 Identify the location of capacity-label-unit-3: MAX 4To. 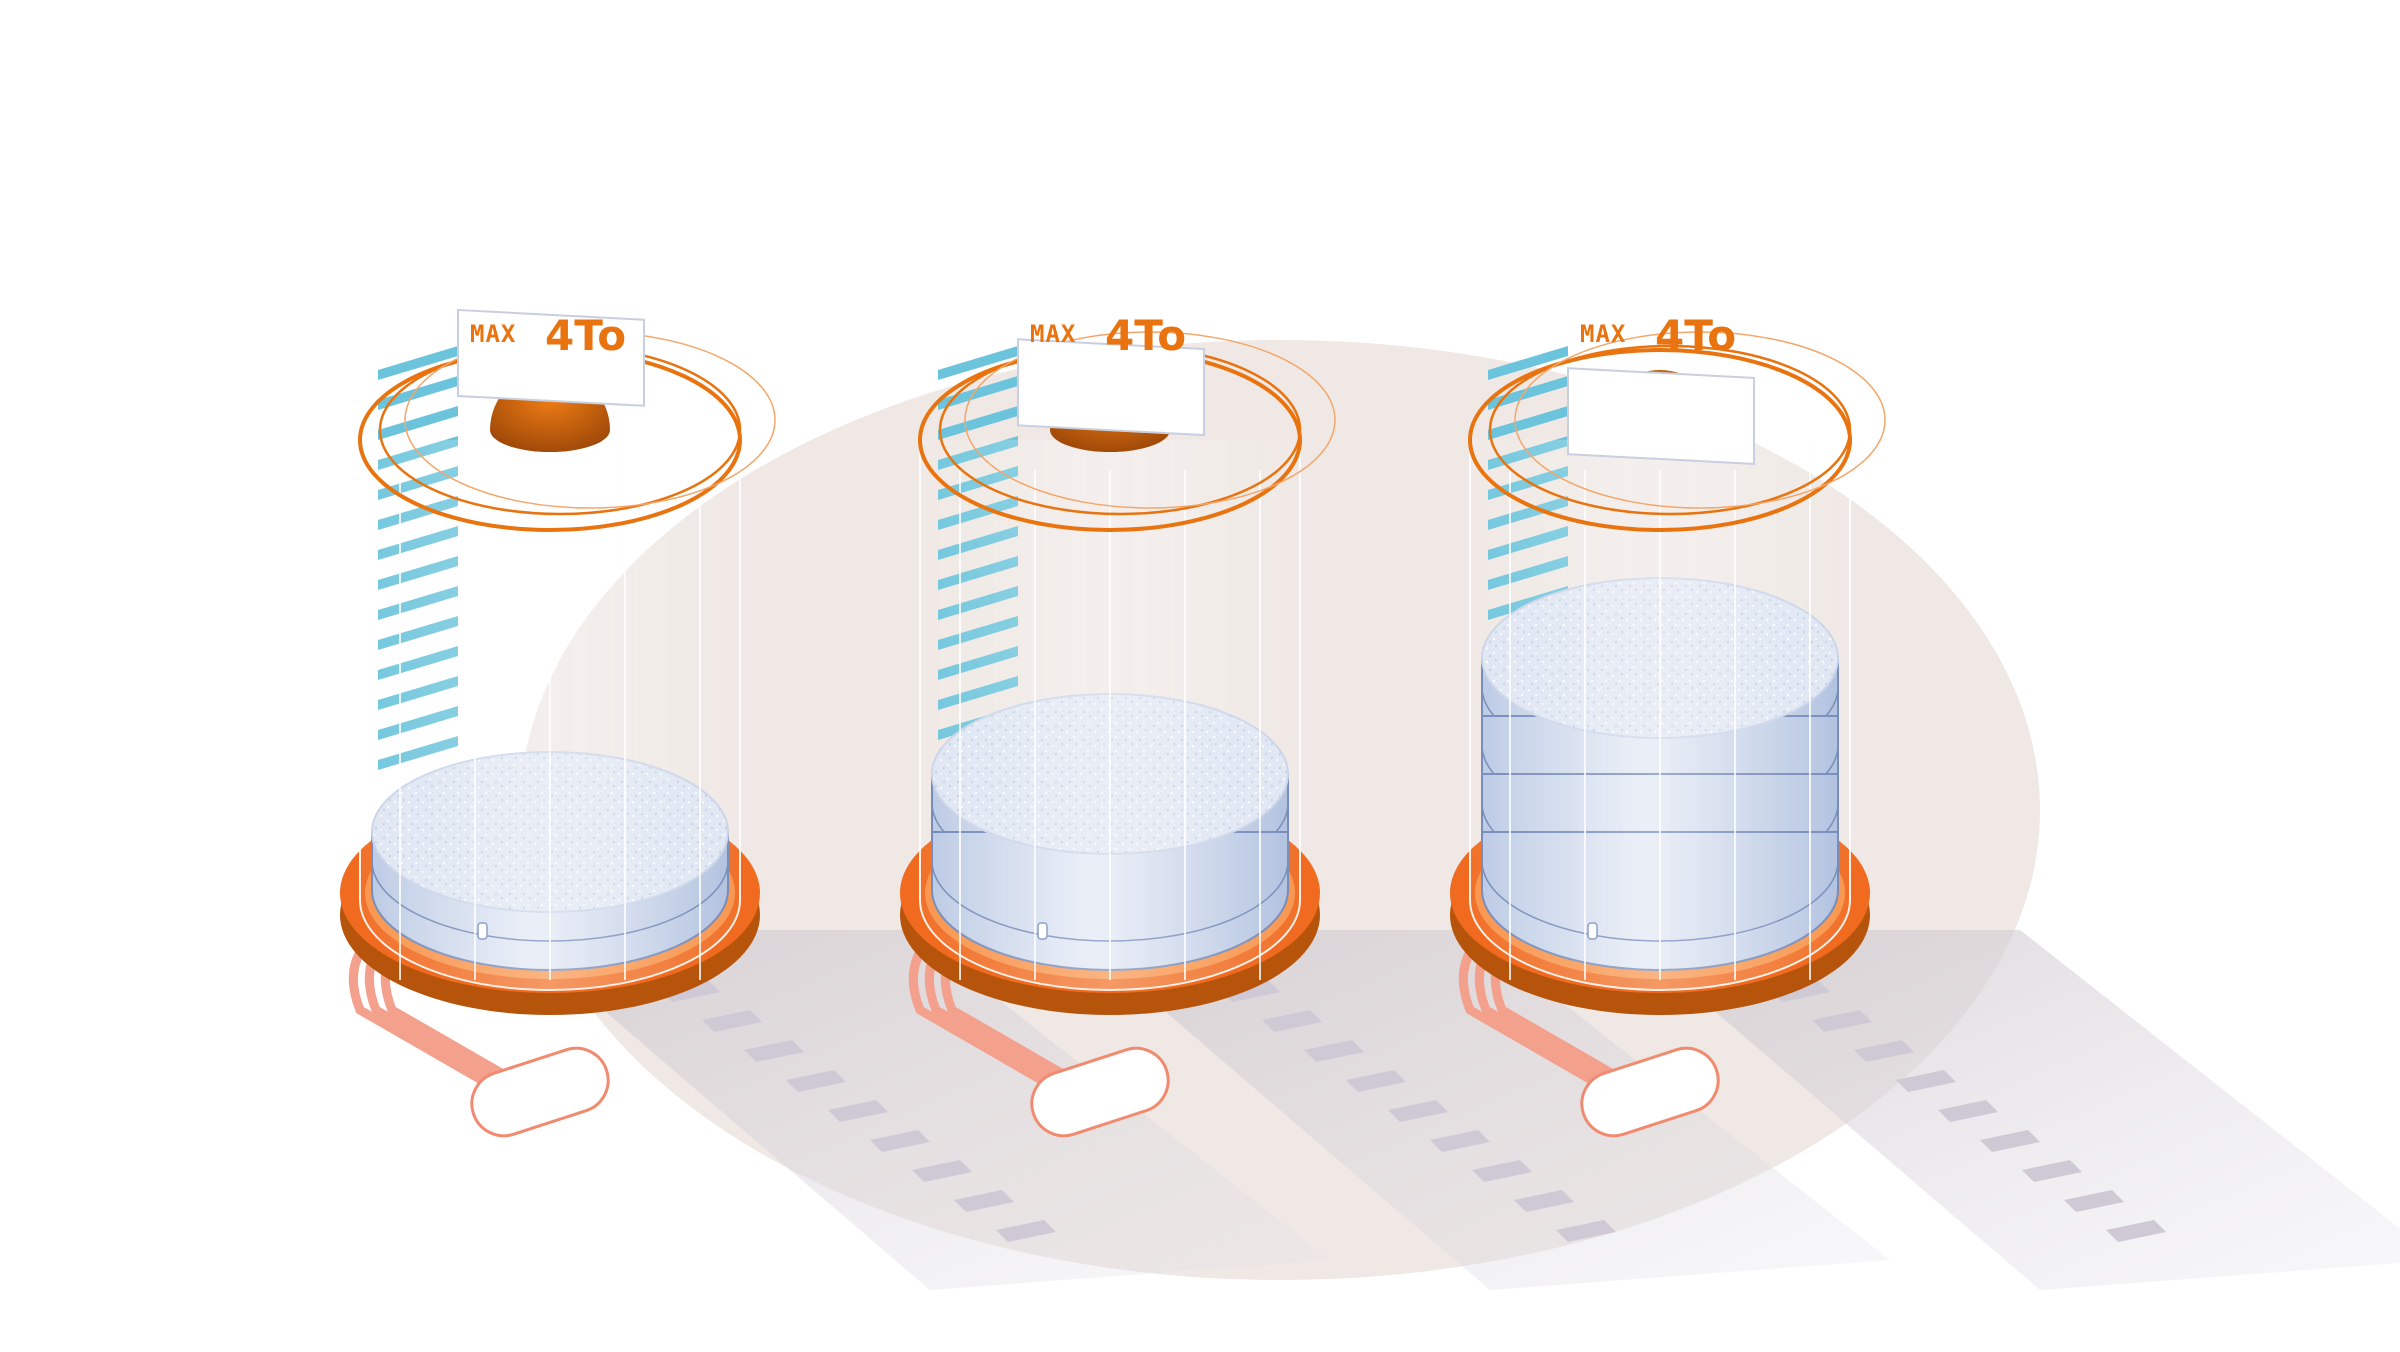
(1661, 388).